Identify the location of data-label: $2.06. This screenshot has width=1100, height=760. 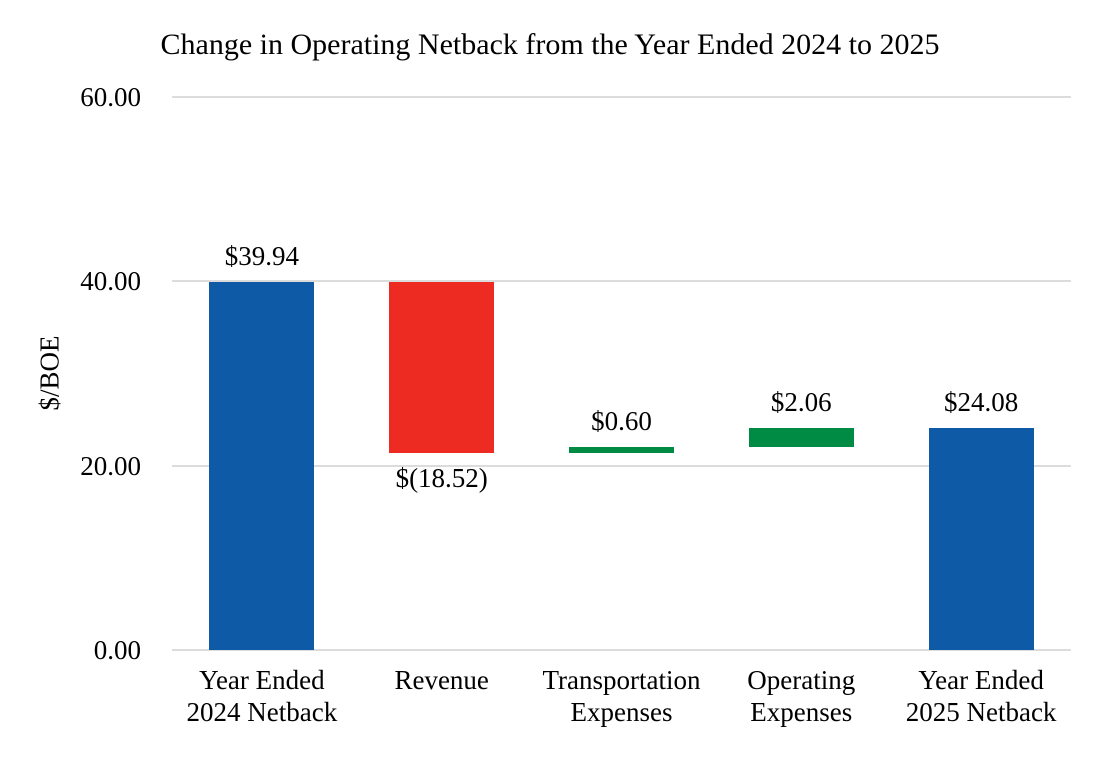
(801, 402).